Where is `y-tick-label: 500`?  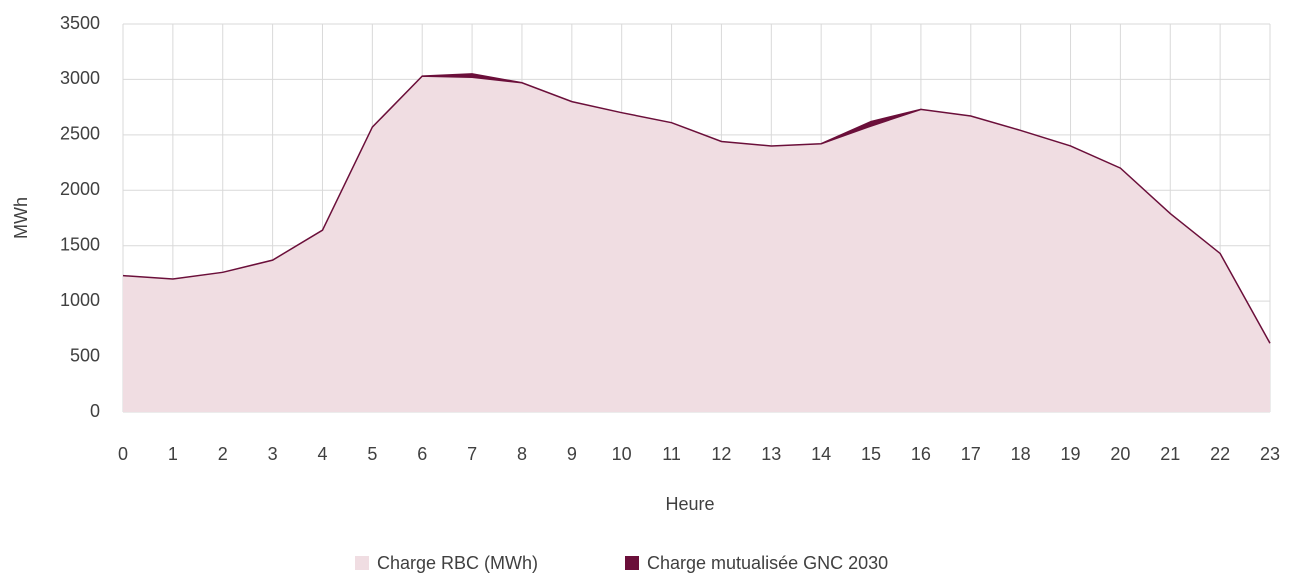
y-tick-label: 500 is located at coordinates (85, 355).